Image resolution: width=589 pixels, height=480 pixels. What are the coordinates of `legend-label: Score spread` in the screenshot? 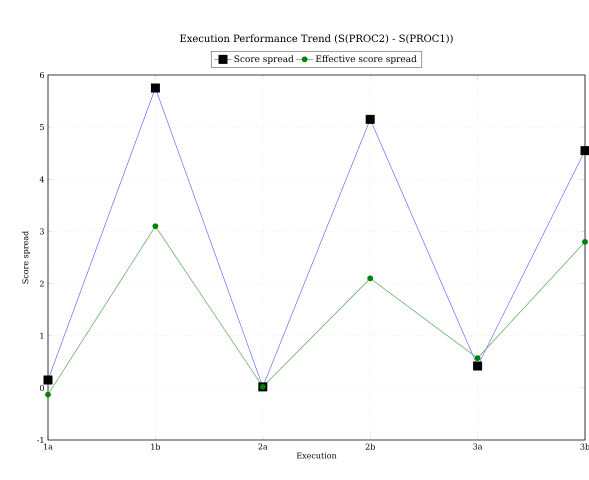 It's located at (264, 59).